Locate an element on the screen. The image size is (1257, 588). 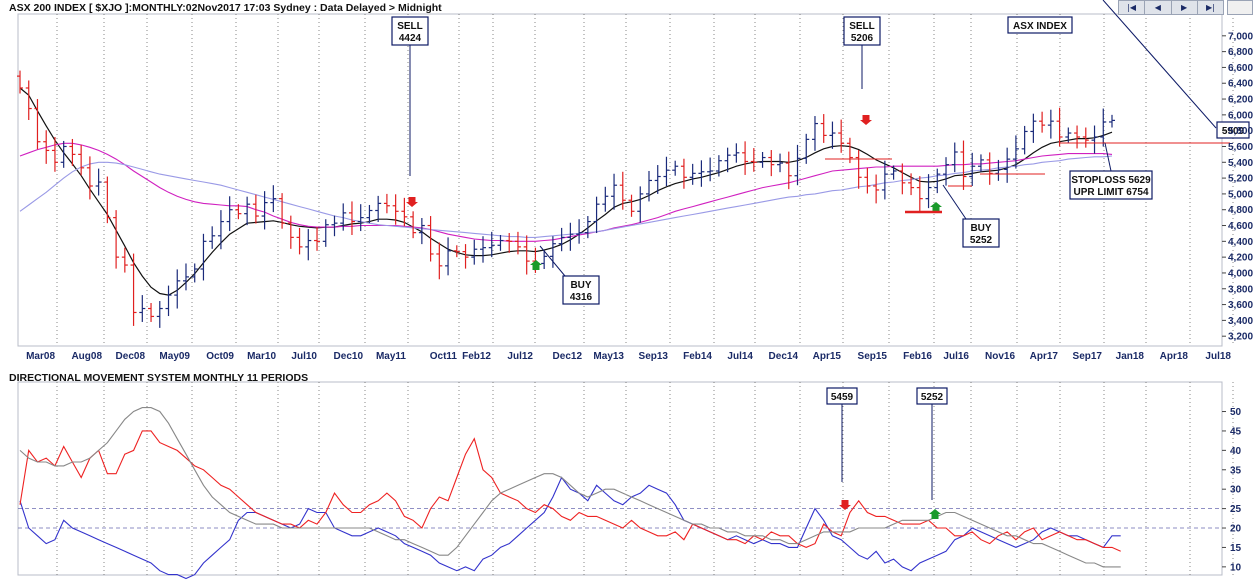
x-tick-label: Jul18 is located at coordinates (1218, 356).